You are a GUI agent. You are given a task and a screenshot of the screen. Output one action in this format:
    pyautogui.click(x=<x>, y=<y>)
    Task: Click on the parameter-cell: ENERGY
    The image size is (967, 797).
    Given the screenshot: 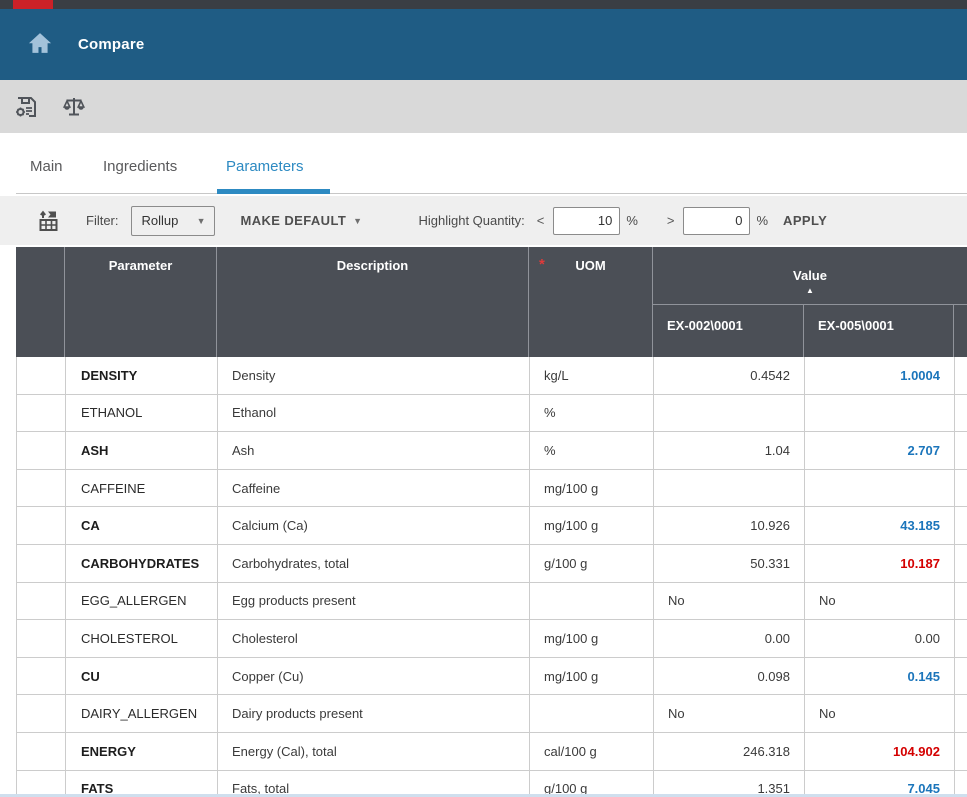 What is the action you would take?
    pyautogui.click(x=142, y=751)
    